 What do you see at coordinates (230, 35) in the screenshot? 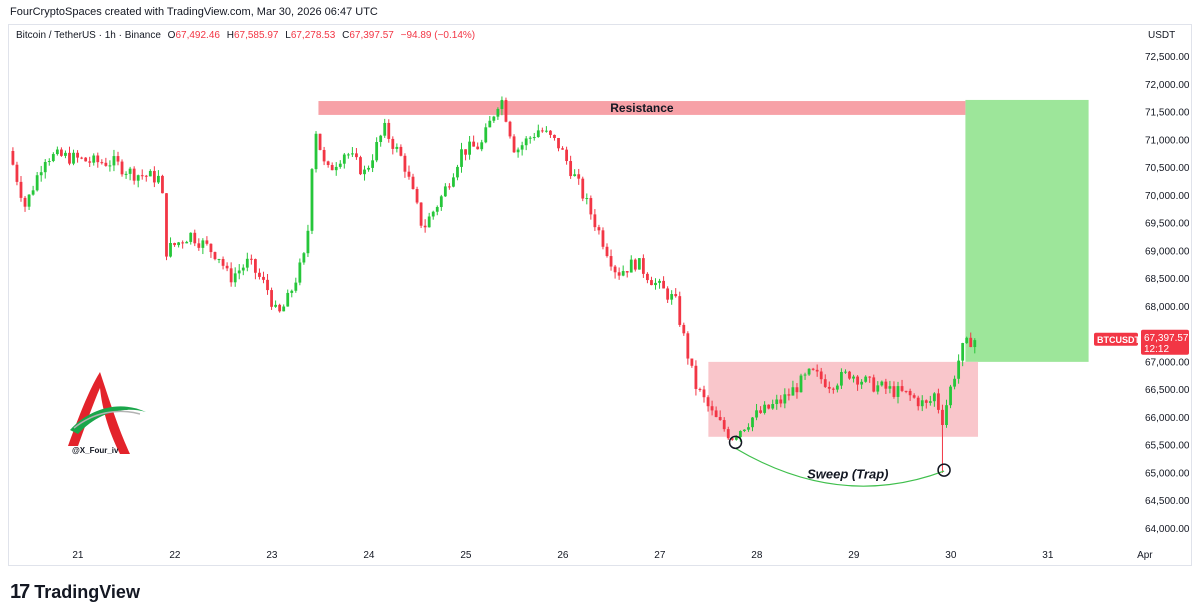
I see `high-label: H` at bounding box center [230, 35].